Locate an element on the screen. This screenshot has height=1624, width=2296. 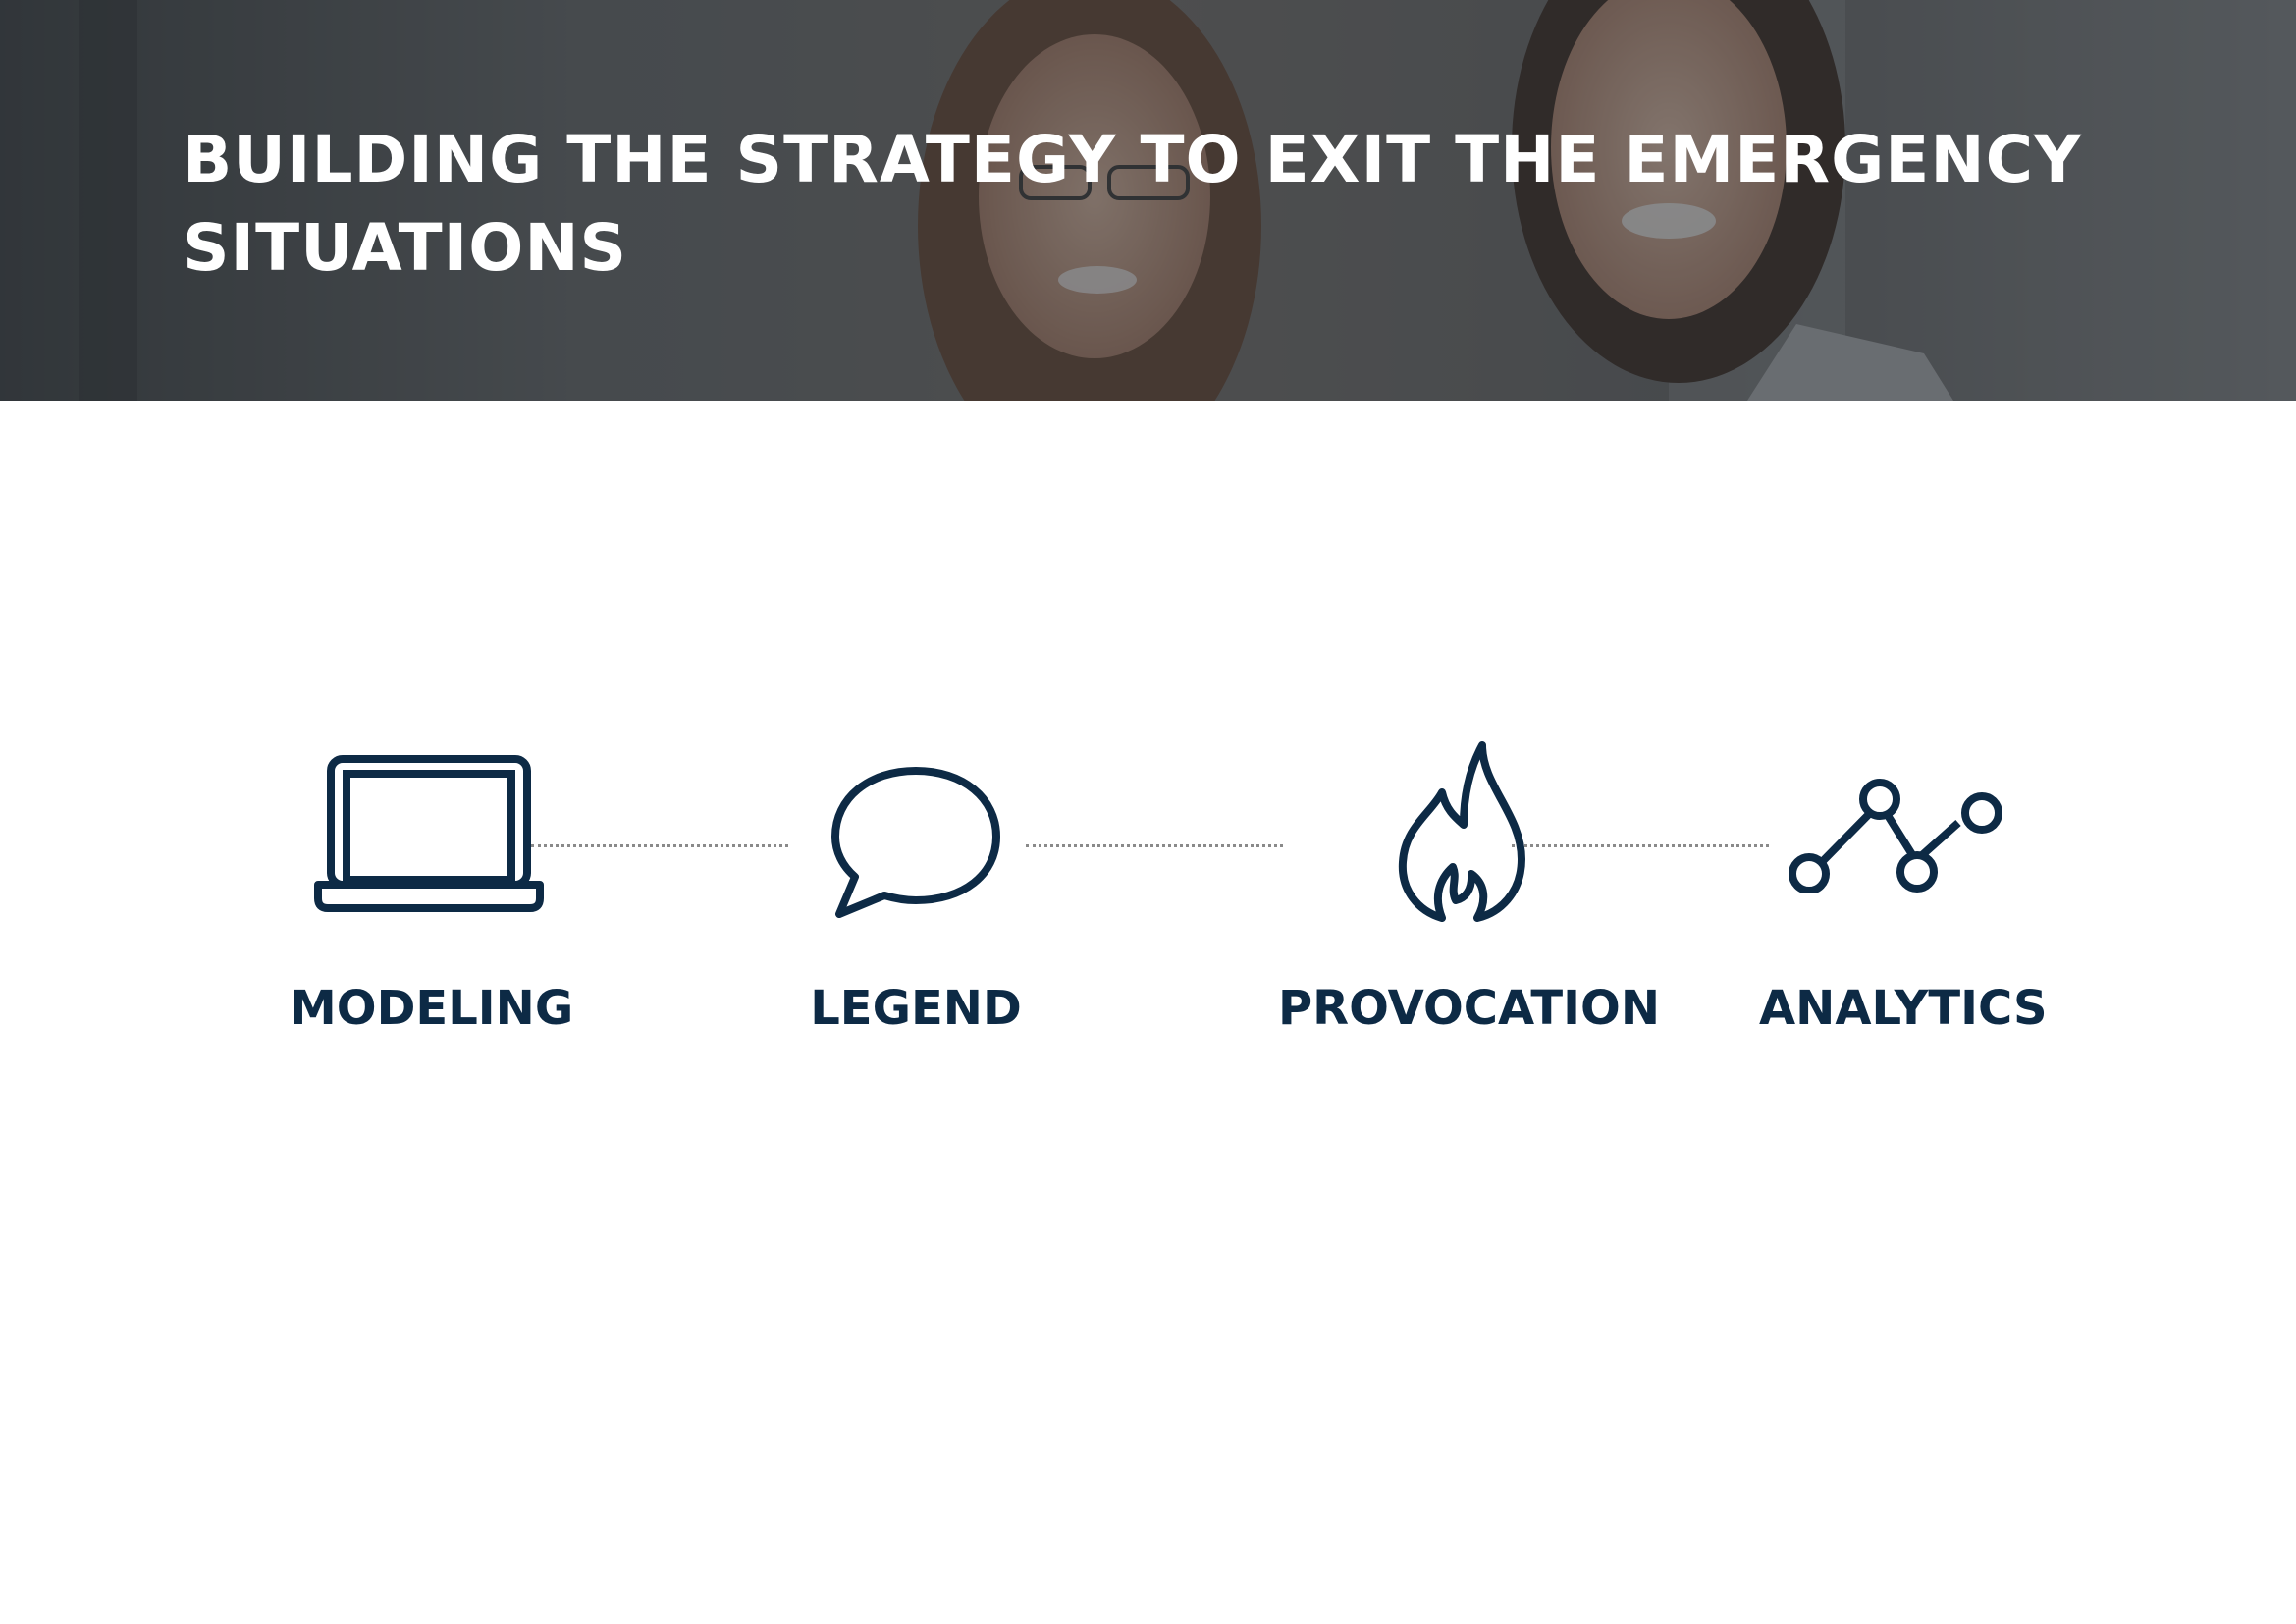
flame-icon is located at coordinates (1469, 829).